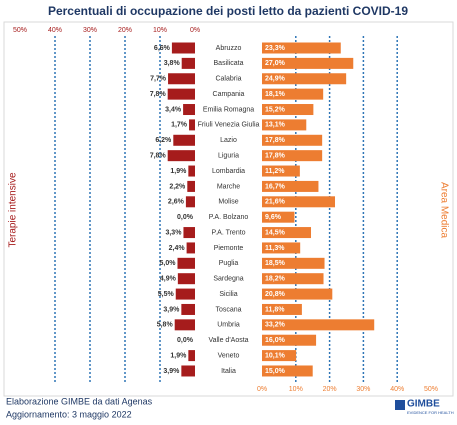 The height and width of the screenshot is (425, 457). What do you see at coordinates (275, 94) in the screenshot?
I see `value-label: 18,1%` at bounding box center [275, 94].